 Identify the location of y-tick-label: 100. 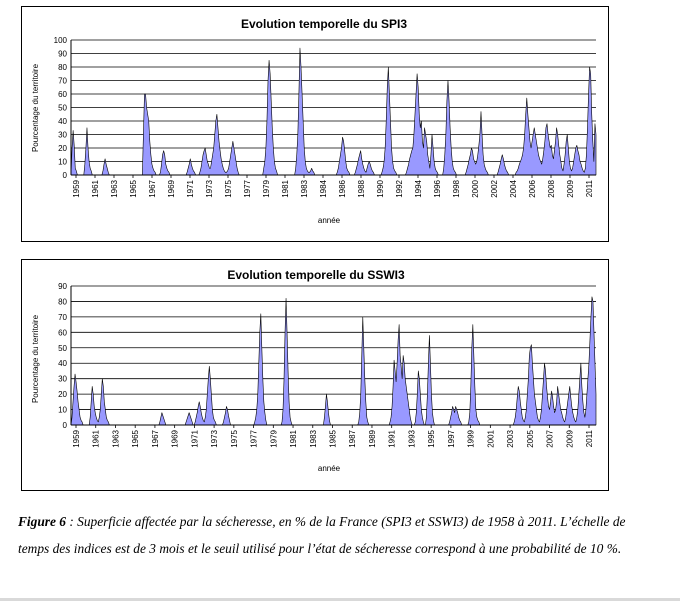
(61, 40).